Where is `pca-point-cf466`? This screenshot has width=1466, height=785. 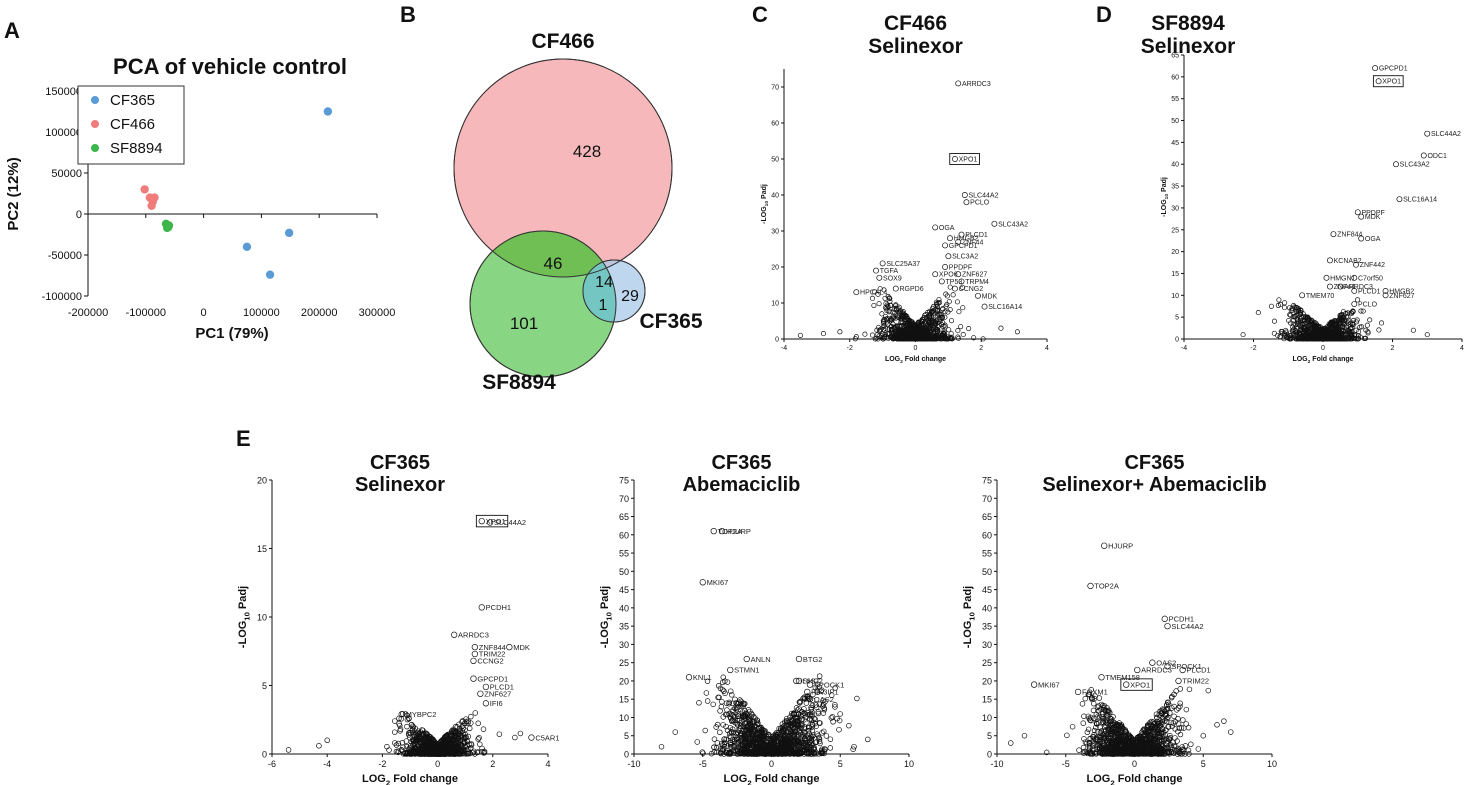
pca-point-cf466 is located at coordinates (144, 189).